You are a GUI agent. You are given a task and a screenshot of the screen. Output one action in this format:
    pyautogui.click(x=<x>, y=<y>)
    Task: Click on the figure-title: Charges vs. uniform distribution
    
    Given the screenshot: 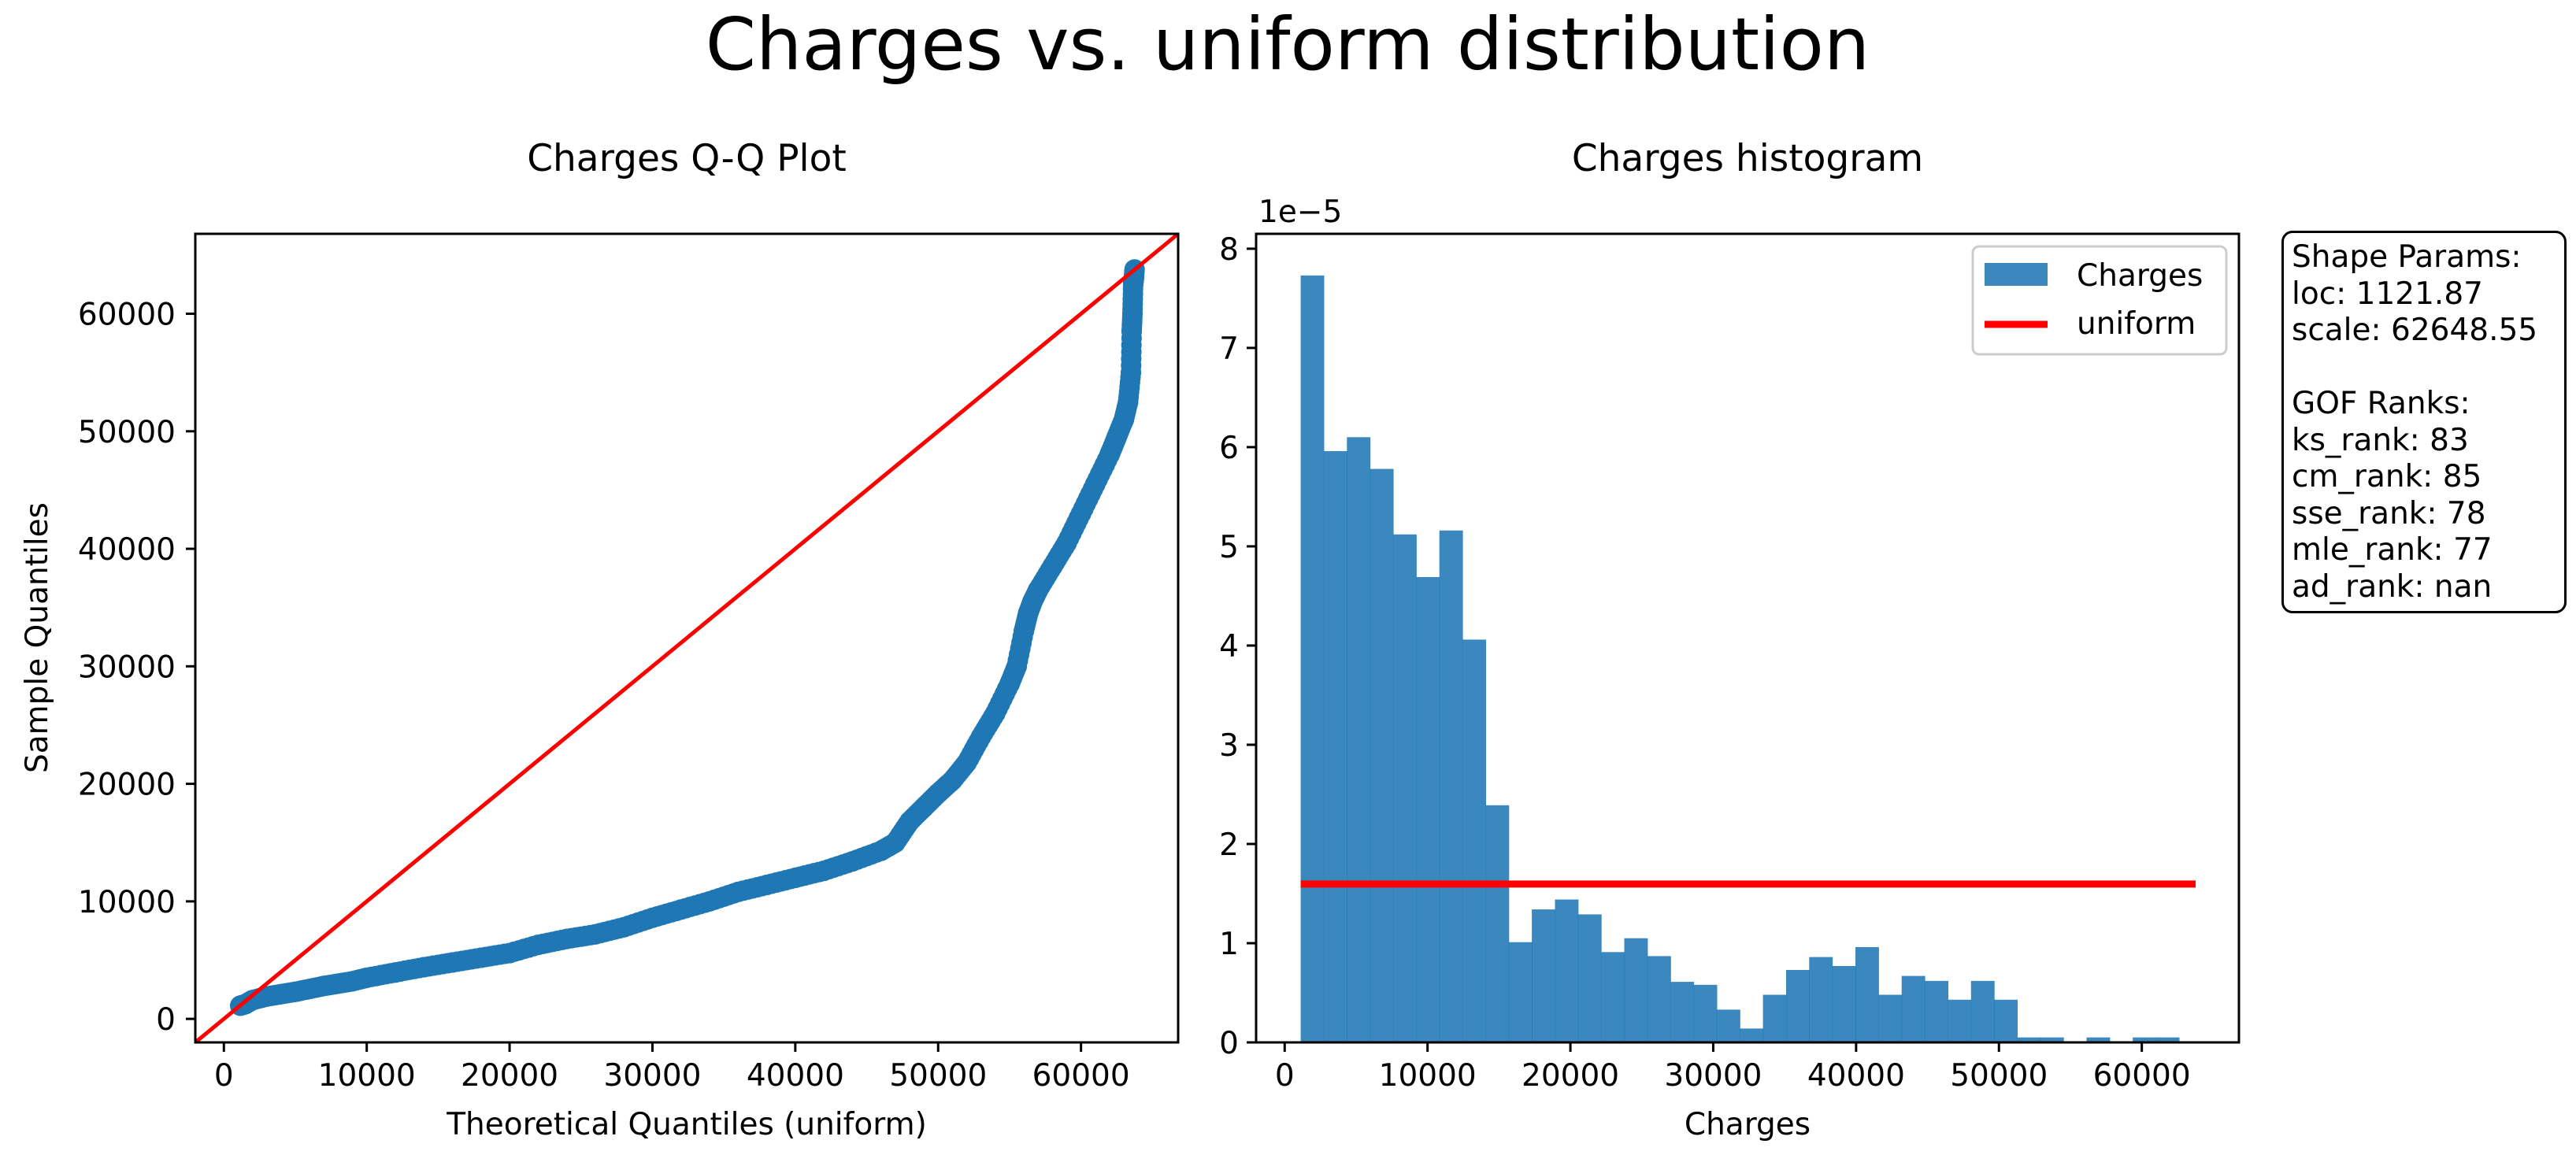 What is the action you would take?
    pyautogui.click(x=1288, y=44)
    